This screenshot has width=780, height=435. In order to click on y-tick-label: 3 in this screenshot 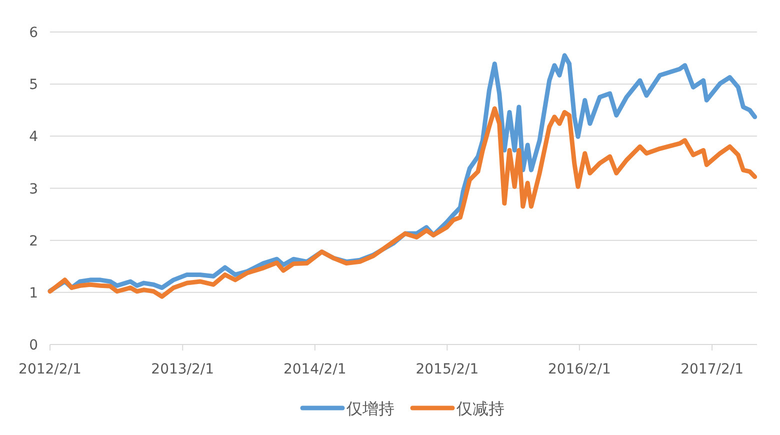, I will do `click(33, 189)`.